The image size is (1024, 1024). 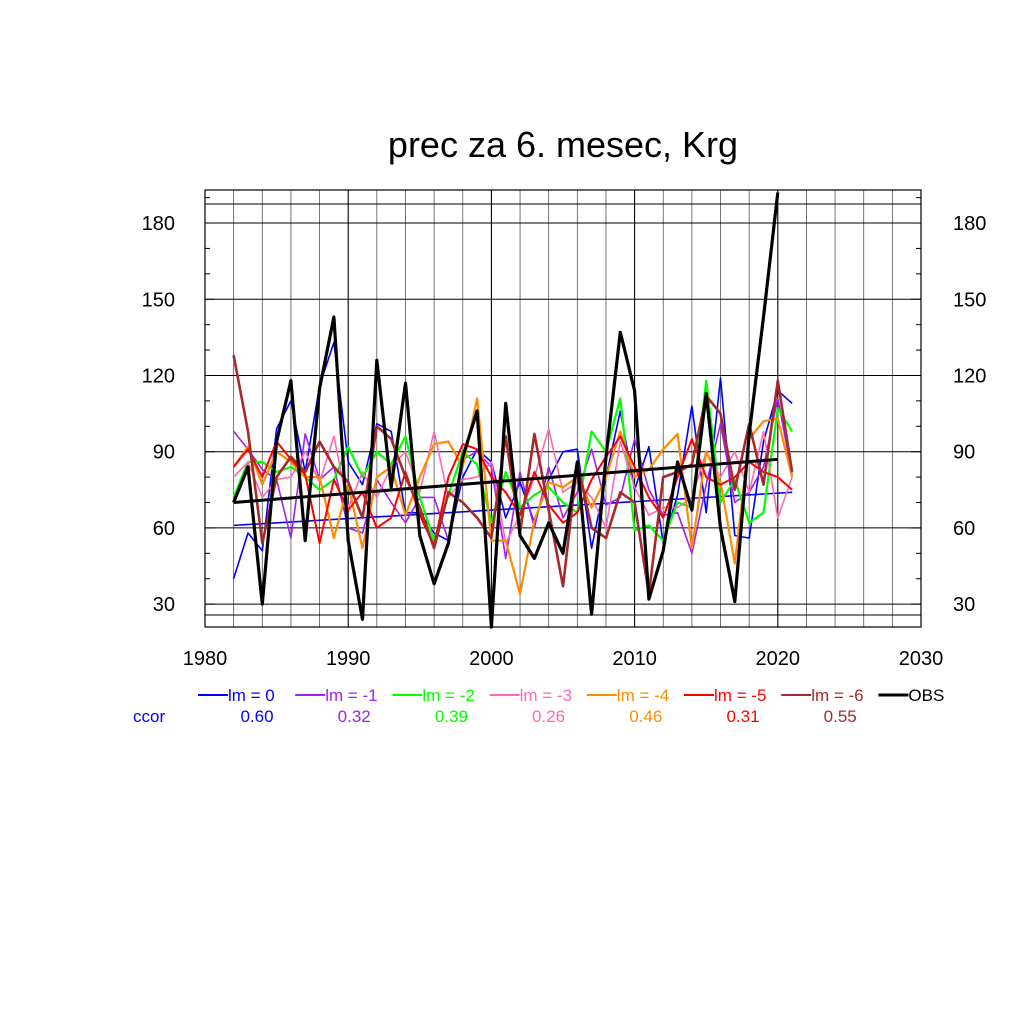 What do you see at coordinates (546, 695) in the screenshot?
I see `legend-label-3: lm = -3` at bounding box center [546, 695].